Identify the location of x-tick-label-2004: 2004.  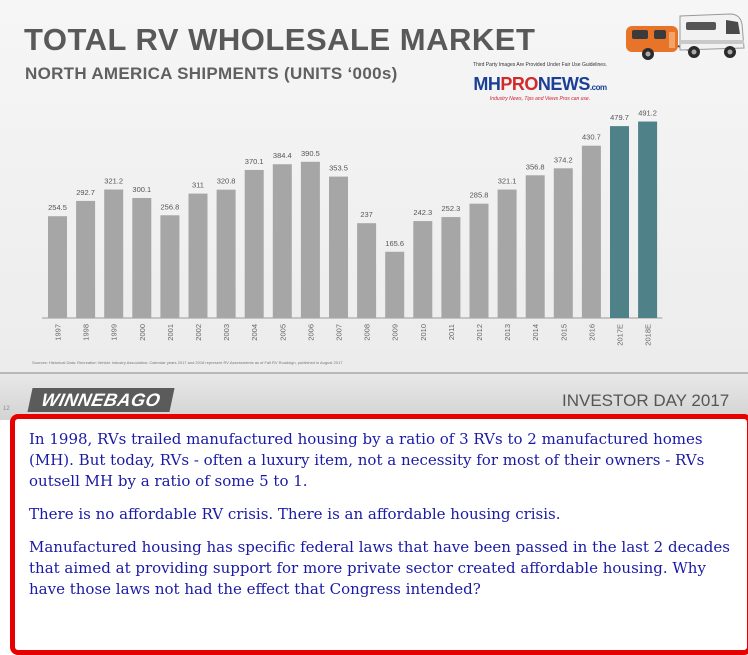
(254, 332).